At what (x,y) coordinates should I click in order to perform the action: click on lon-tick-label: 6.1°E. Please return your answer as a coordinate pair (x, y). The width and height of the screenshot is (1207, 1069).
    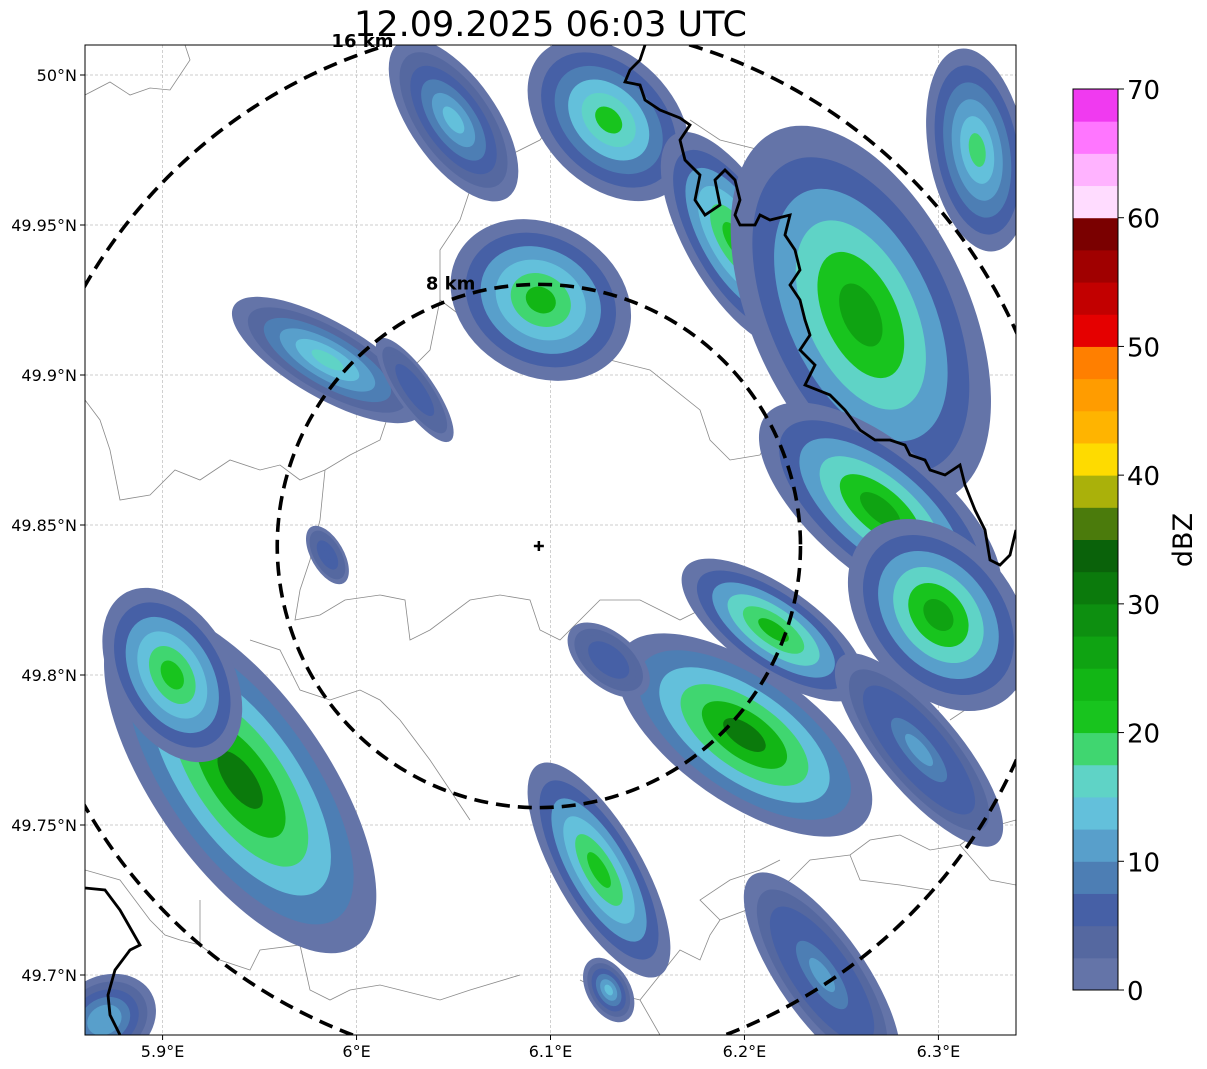
    Looking at the image, I should click on (551, 1051).